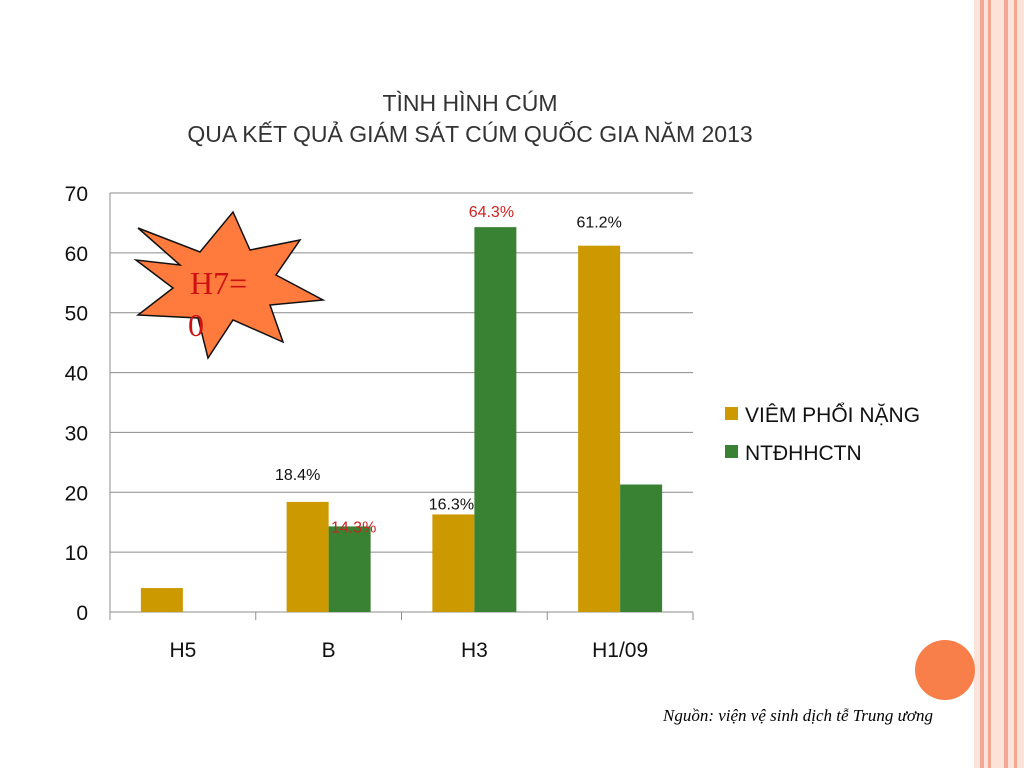 The image size is (1024, 768). What do you see at coordinates (999, 384) in the screenshot?
I see `decorative-stripes` at bounding box center [999, 384].